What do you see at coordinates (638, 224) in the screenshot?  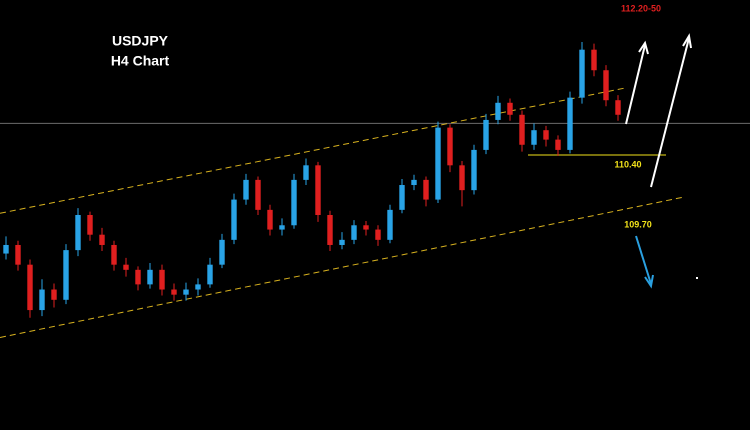 I see `level-label: 109.70` at bounding box center [638, 224].